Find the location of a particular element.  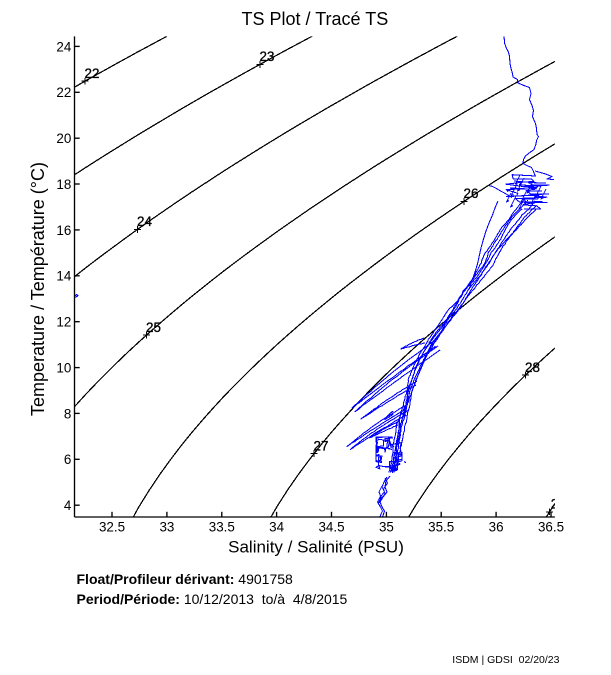

svg-text: TS Plot / Tracé TS is located at coordinates (315, 19).